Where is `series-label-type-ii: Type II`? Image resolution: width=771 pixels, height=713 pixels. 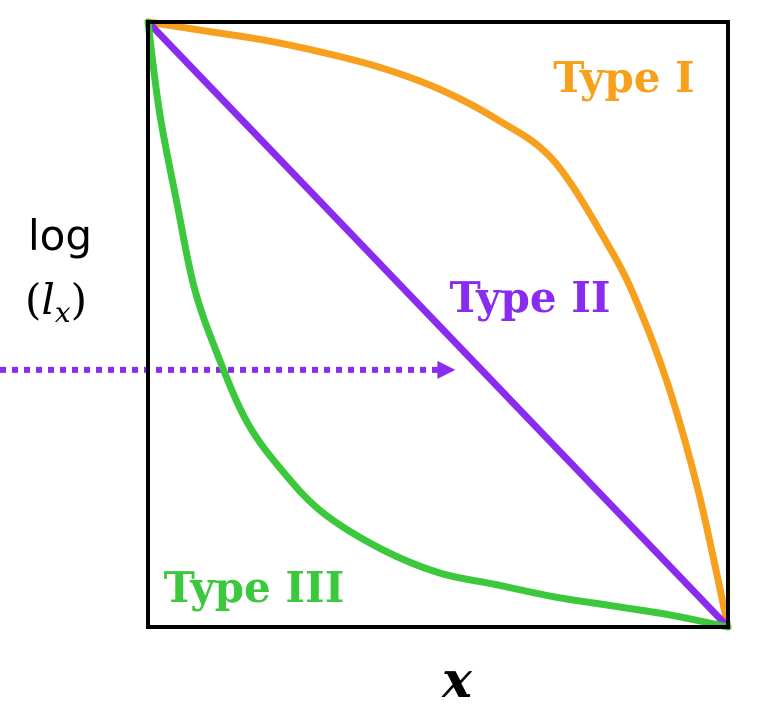 series-label-type-ii: Type II is located at coordinates (529, 297).